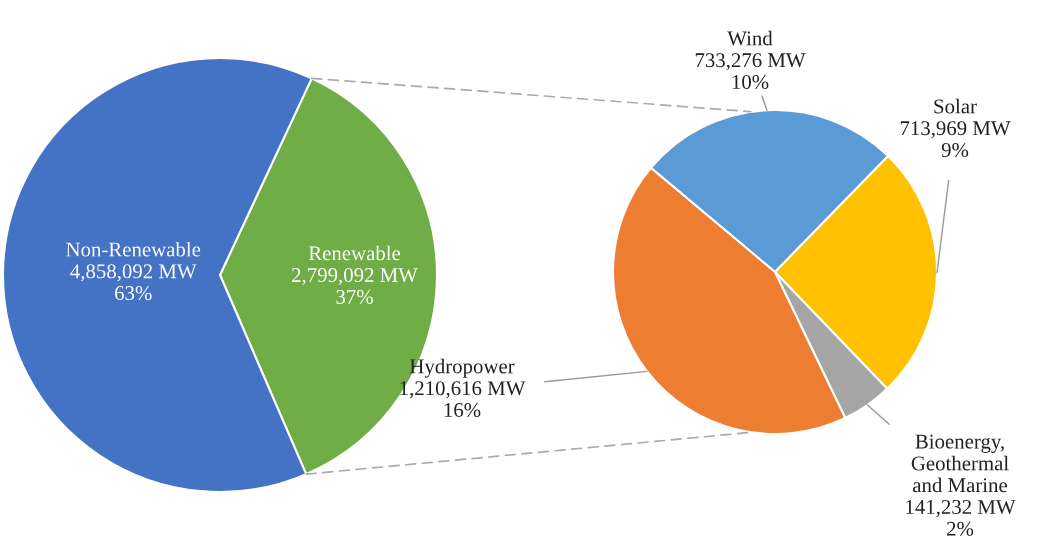 This screenshot has width=1048, height=552. Describe the element at coordinates (133, 249) in the screenshot. I see `slice-label: Non-Renewable` at that location.